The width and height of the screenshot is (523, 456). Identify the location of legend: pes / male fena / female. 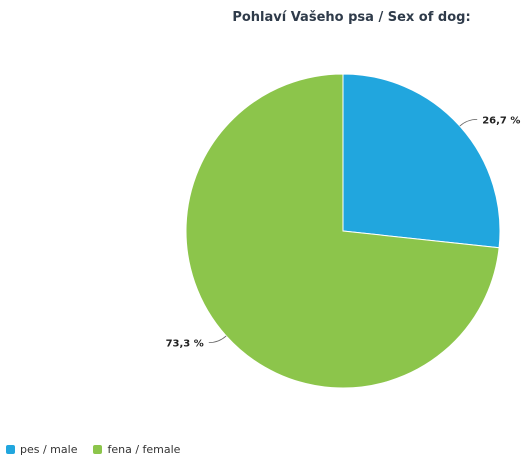
(101, 449).